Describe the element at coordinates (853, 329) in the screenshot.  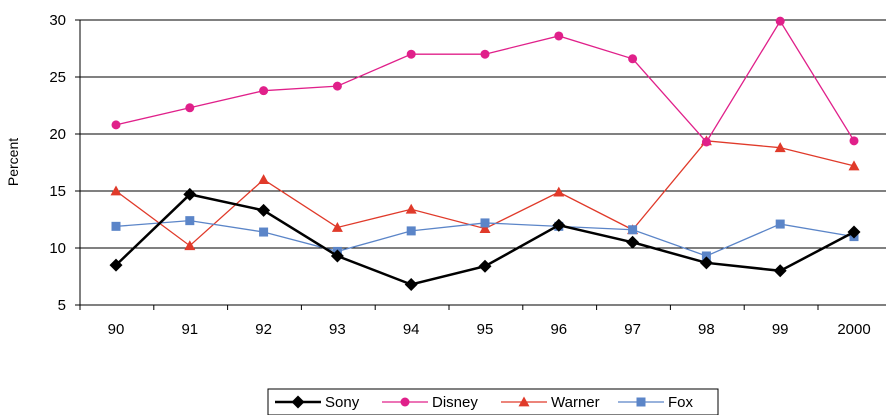
I see `x-tick-label: 2000` at that location.